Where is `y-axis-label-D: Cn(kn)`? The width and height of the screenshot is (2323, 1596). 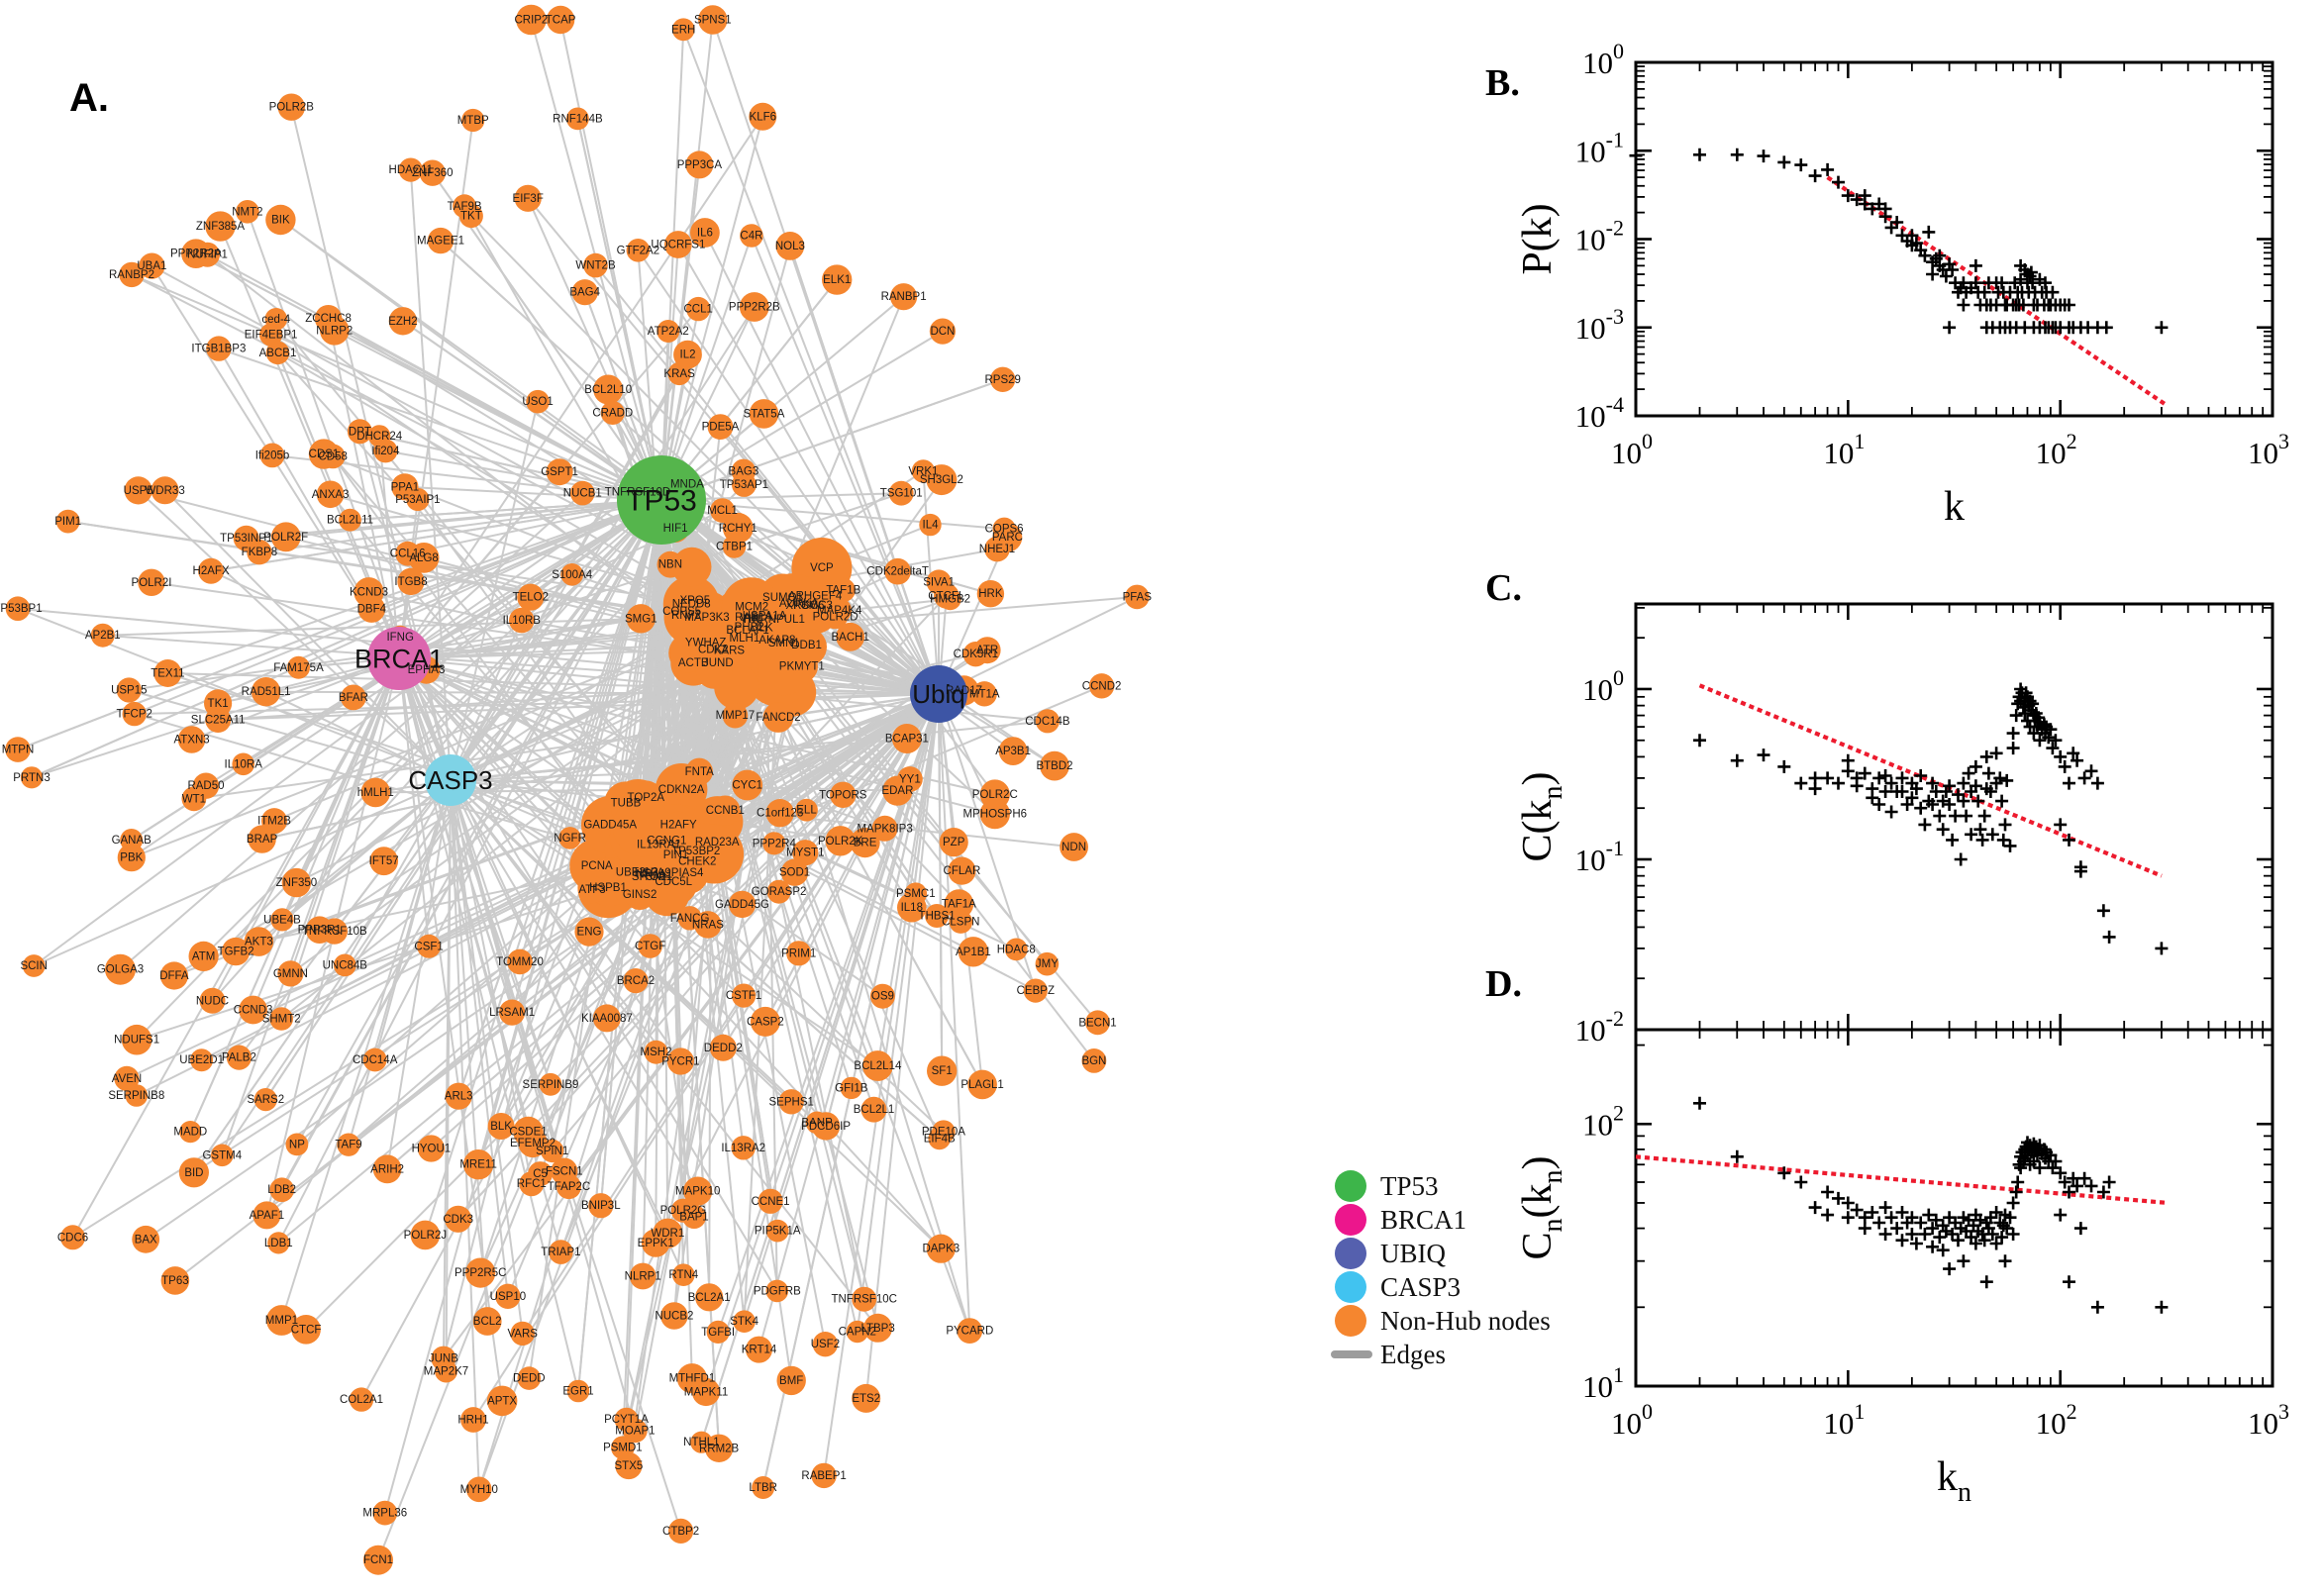 y-axis-label-D: Cn(kn) is located at coordinates (1541, 1207).